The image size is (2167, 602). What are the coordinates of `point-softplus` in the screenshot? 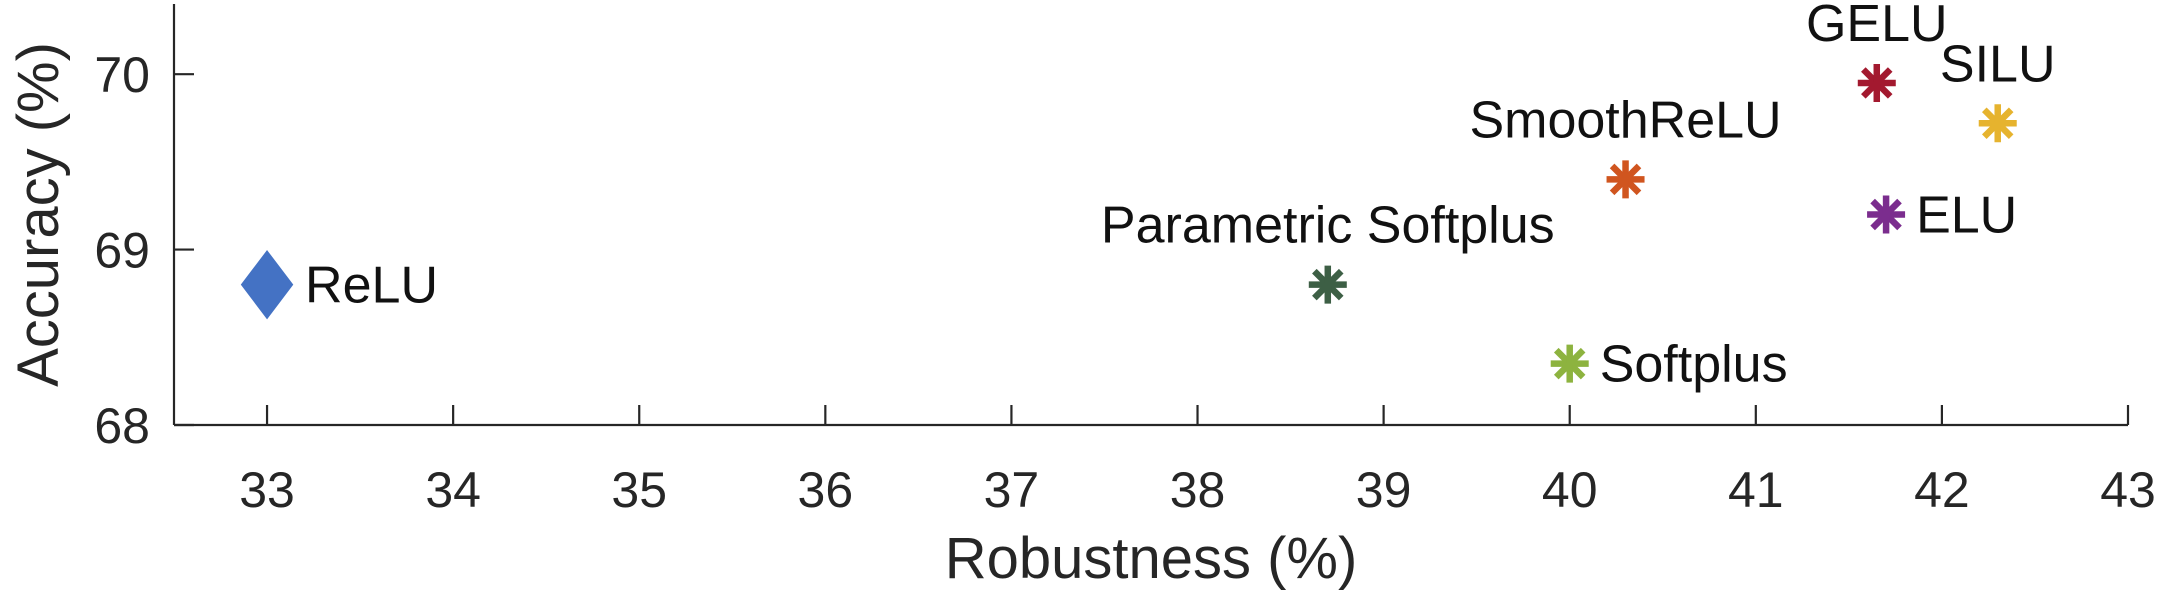 It's located at (1569, 363).